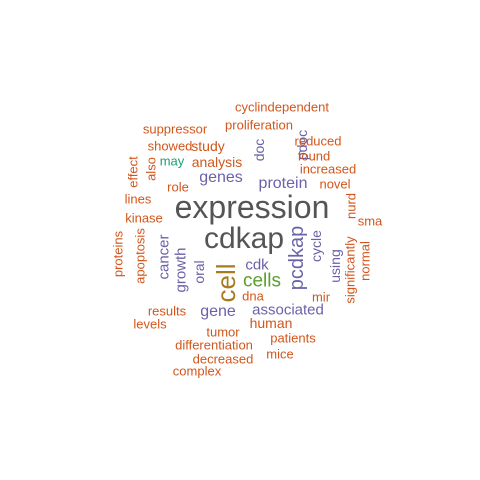 This screenshot has height=480, width=480. What do you see at coordinates (280, 354) in the screenshot?
I see `word-mice: mice` at bounding box center [280, 354].